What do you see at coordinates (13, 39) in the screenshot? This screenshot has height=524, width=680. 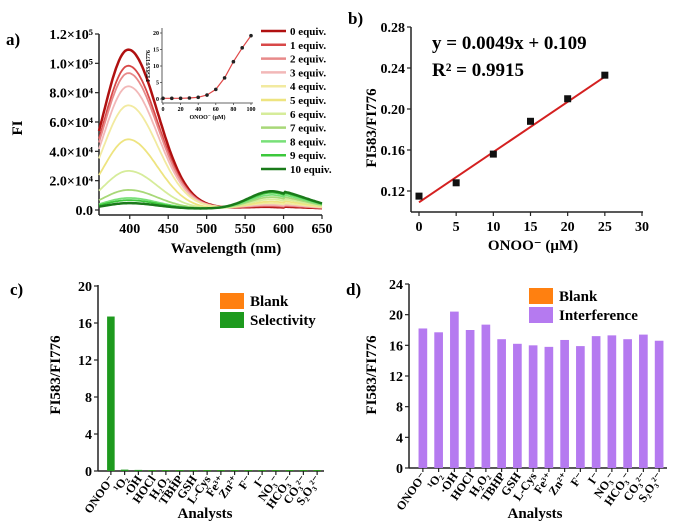 I see `panel-a-label: a)` at bounding box center [13, 39].